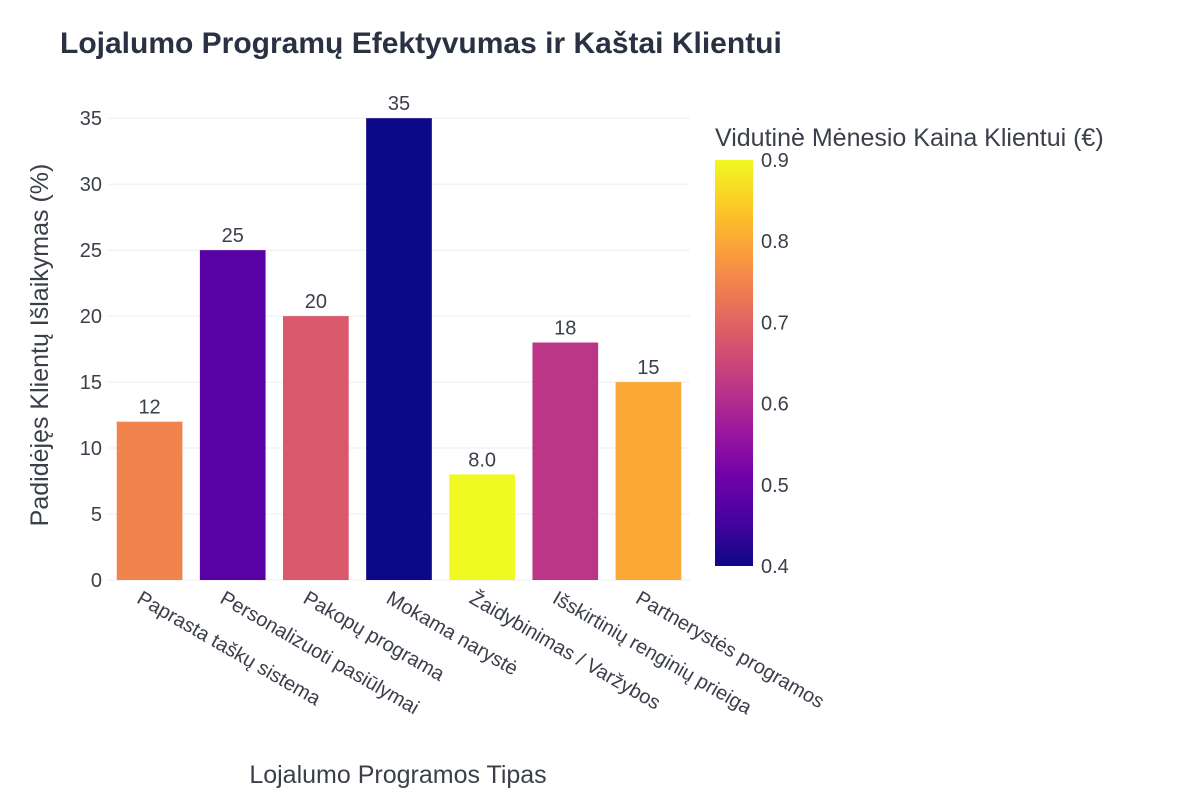 The height and width of the screenshot is (800, 1200). Describe the element at coordinates (775, 364) in the screenshot. I see `colorbar-ticks: 0.4 0.5 0.6 0.7 0.8 0.9` at that location.